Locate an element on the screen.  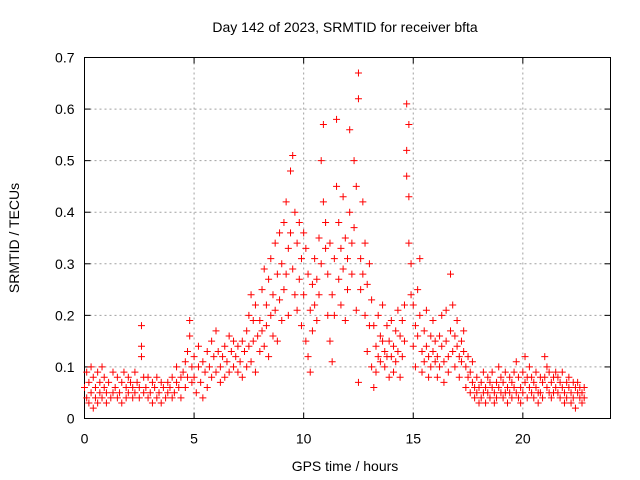
y-tick-labels: 0 0.1 0.2 0.3 0.4 0.5 0.6 0.7 is located at coordinates (65, 238).